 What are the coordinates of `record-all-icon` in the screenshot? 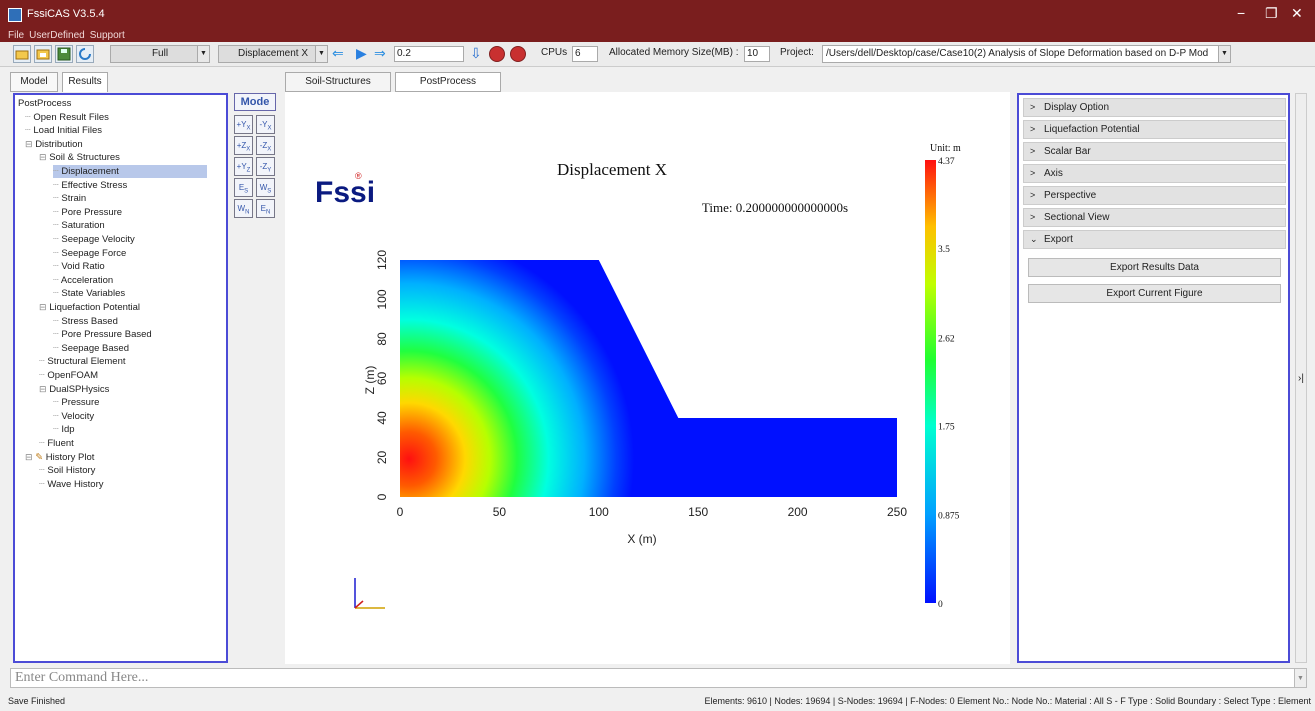 It's located at (518, 54).